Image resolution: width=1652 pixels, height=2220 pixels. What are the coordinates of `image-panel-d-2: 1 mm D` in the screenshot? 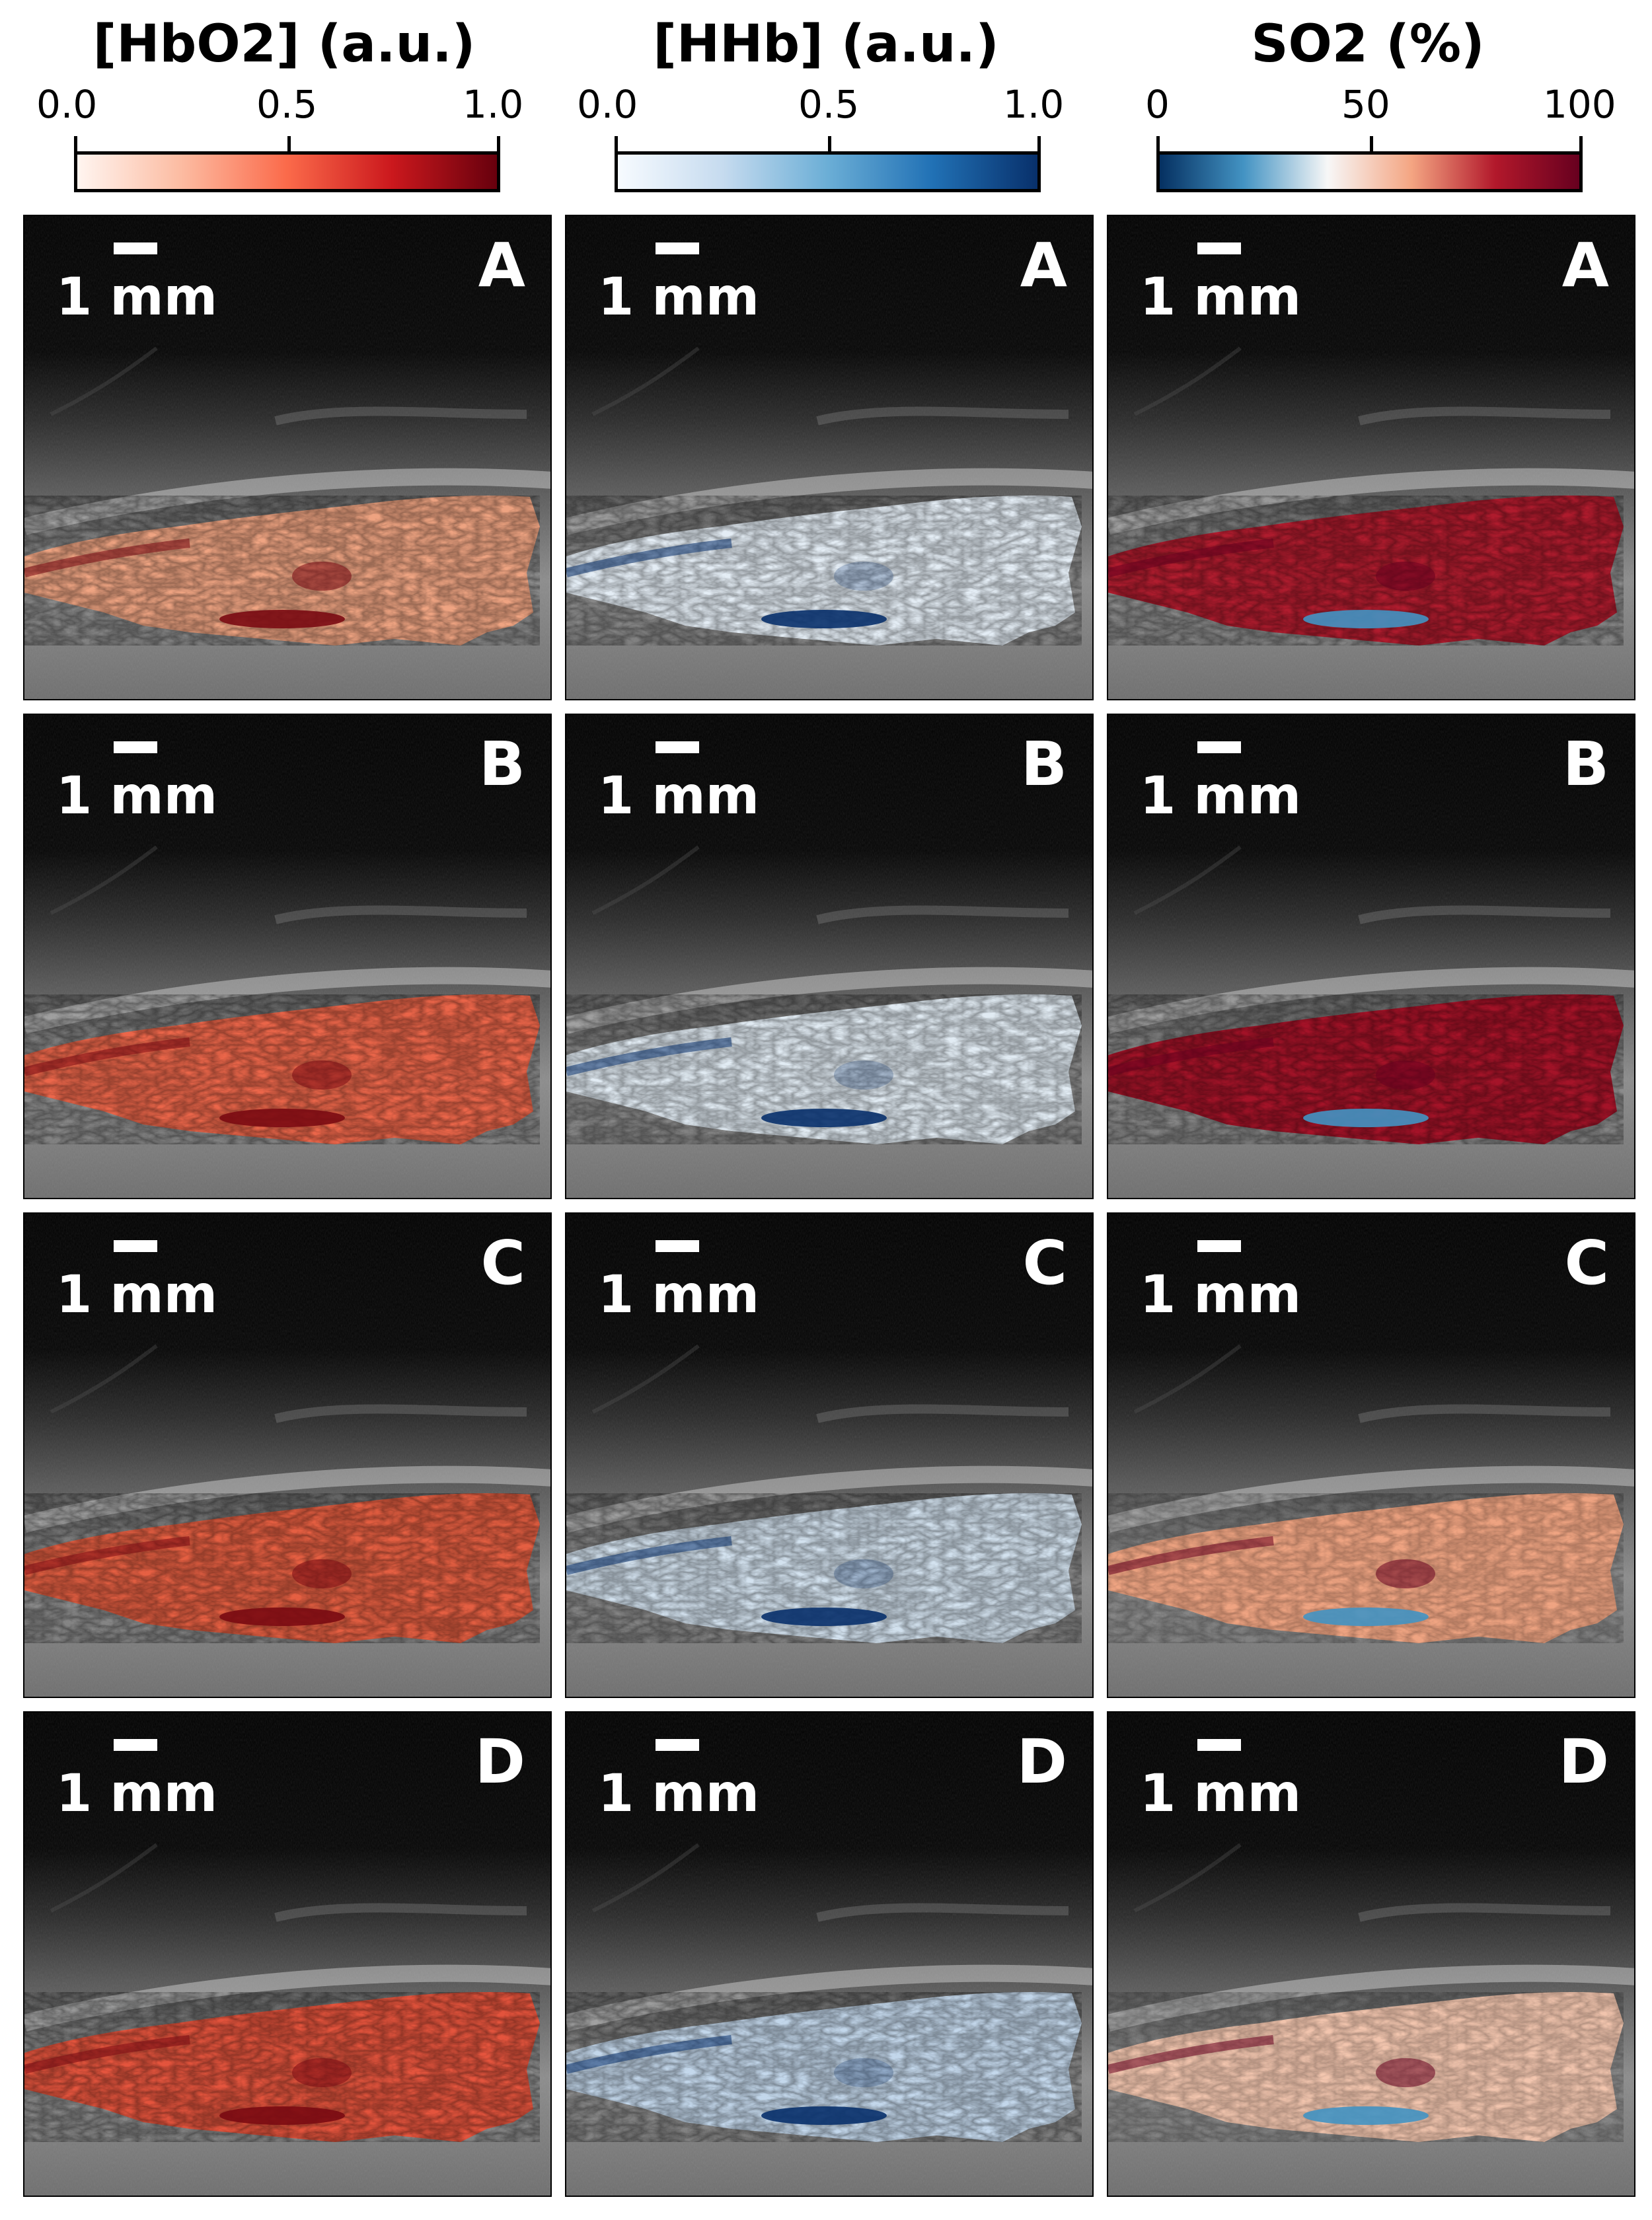 It's located at (829, 1954).